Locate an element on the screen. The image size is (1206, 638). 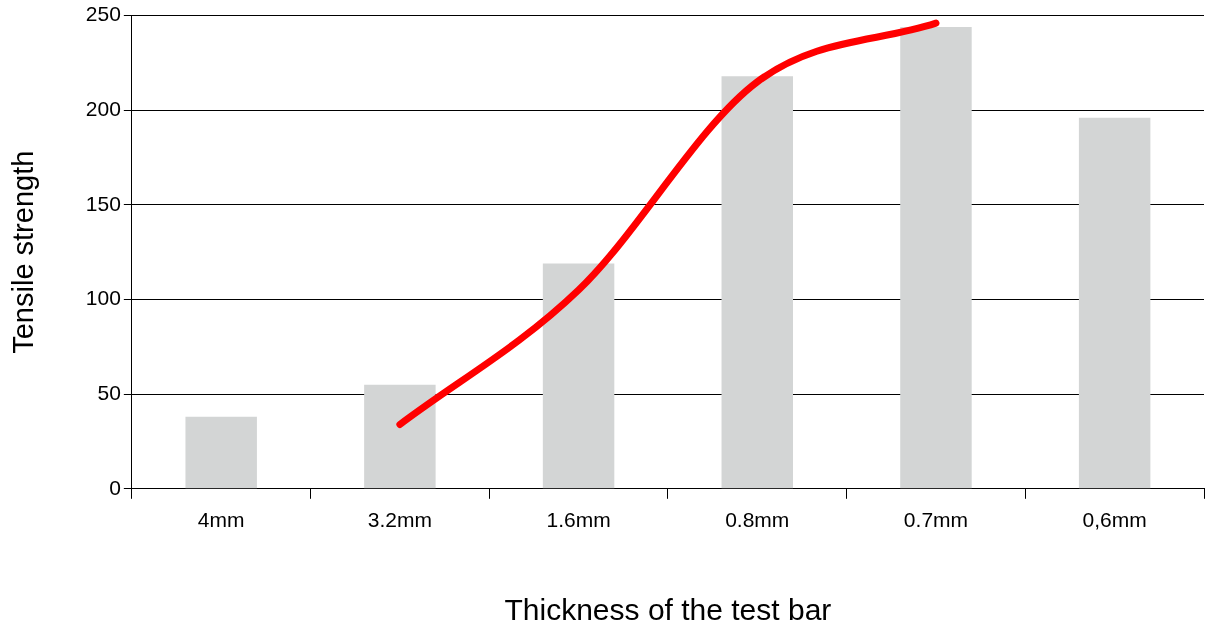
x-tick-label: 0.8mm is located at coordinates (757, 520).